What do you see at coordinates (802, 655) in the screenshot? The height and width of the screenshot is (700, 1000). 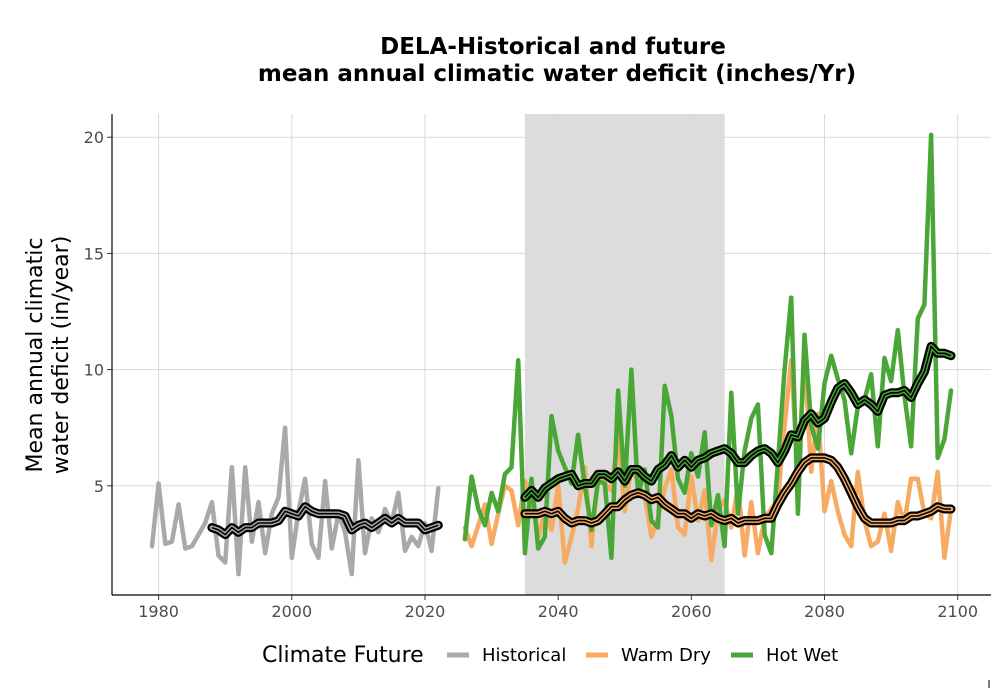 I see `legend-label: Hot Wet` at bounding box center [802, 655].